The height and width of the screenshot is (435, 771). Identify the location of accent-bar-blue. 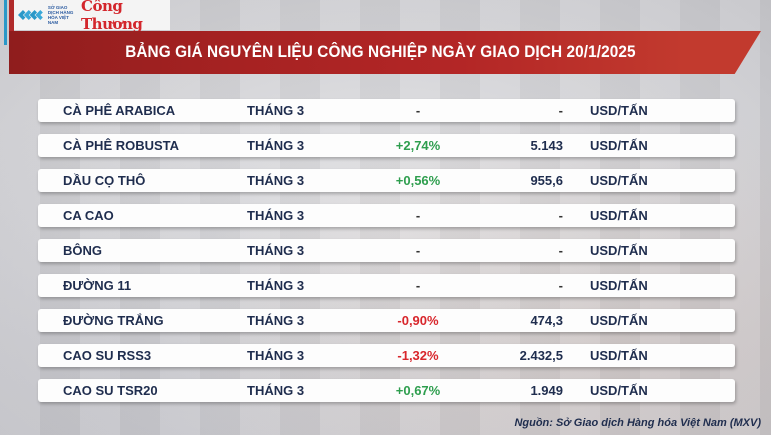
(5, 22).